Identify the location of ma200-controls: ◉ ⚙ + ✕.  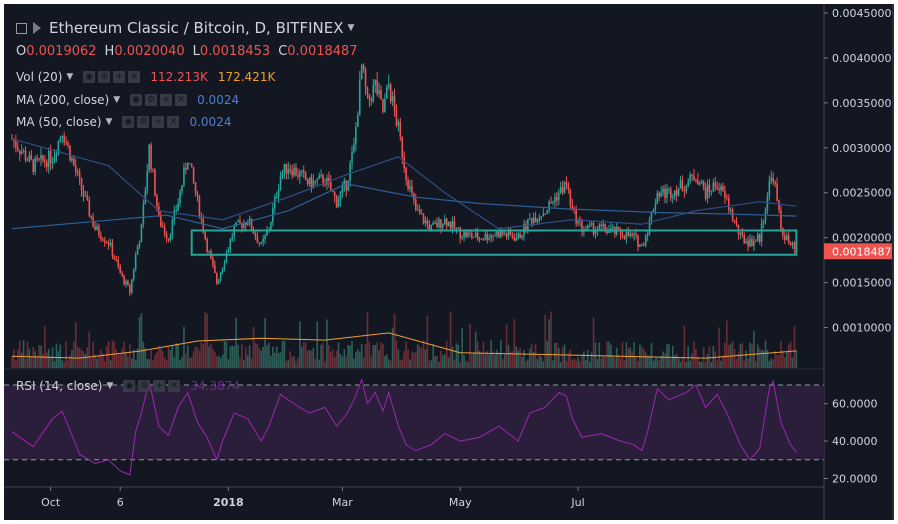
(159, 100).